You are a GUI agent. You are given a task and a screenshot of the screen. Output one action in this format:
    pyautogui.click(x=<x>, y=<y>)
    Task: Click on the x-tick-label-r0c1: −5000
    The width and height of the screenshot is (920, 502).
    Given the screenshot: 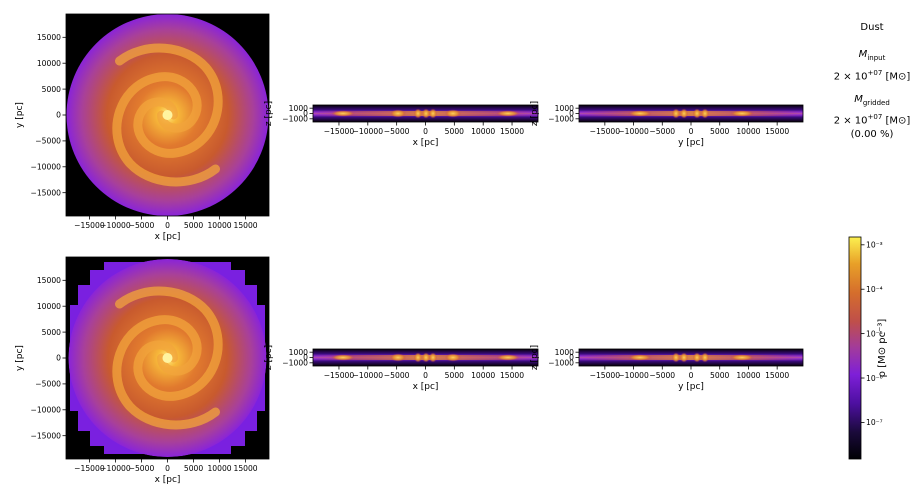 What is the action you would take?
    pyautogui.click(x=397, y=131)
    